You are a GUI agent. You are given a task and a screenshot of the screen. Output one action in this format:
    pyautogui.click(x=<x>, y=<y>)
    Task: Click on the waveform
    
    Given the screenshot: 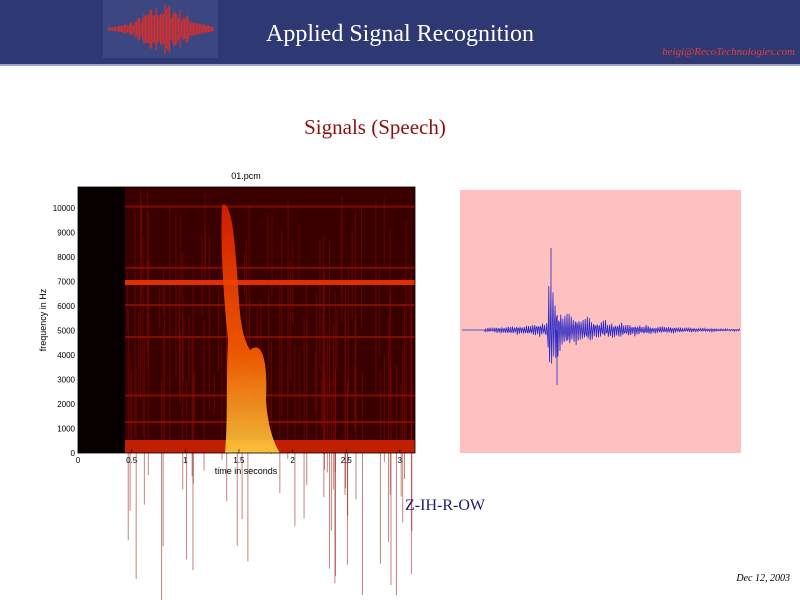 What is the action you would take?
    pyautogui.click(x=601, y=316)
    